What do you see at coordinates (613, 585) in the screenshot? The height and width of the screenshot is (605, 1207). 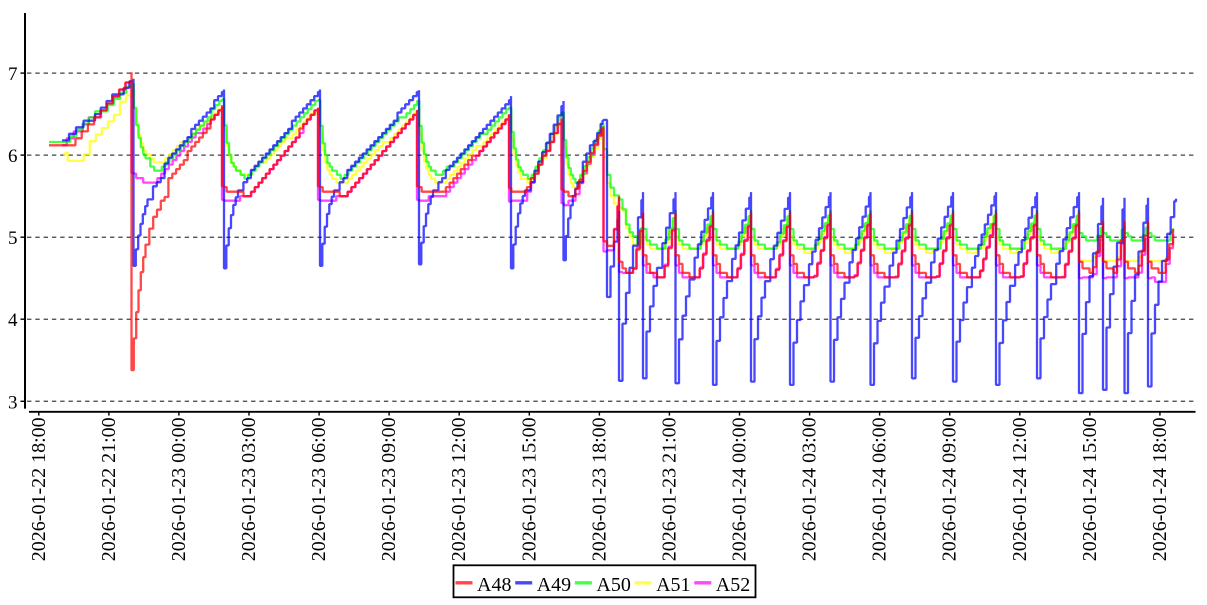 I see `svg-text: A50` at bounding box center [613, 585].